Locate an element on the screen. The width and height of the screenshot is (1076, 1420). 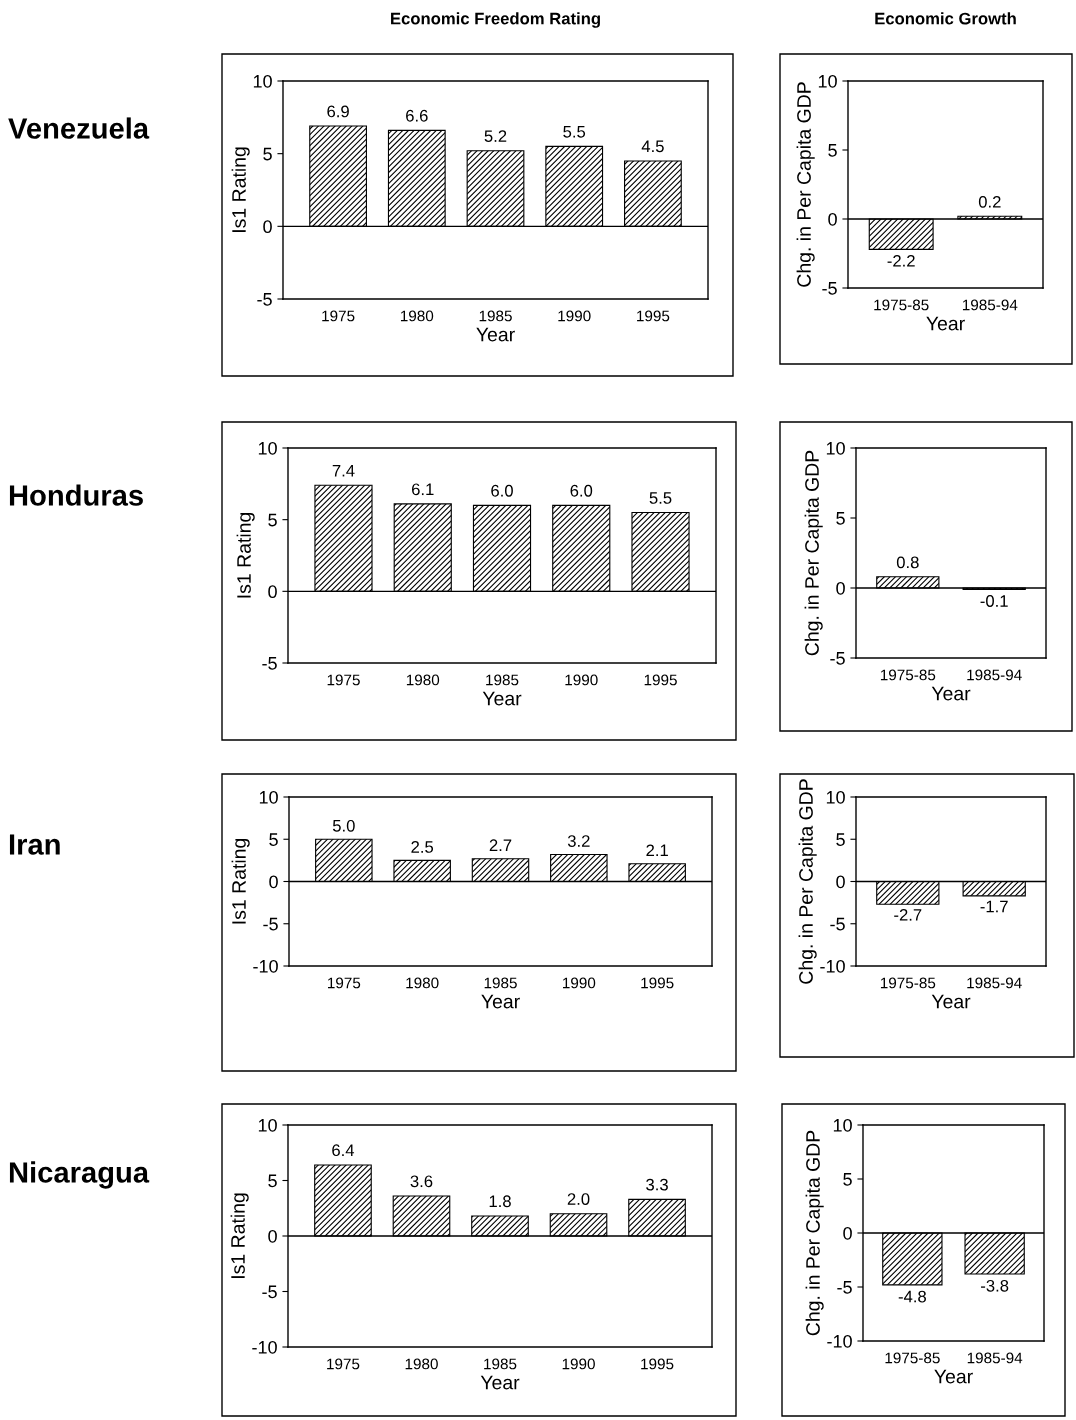
data-label: -3.8 is located at coordinates (995, 1285).